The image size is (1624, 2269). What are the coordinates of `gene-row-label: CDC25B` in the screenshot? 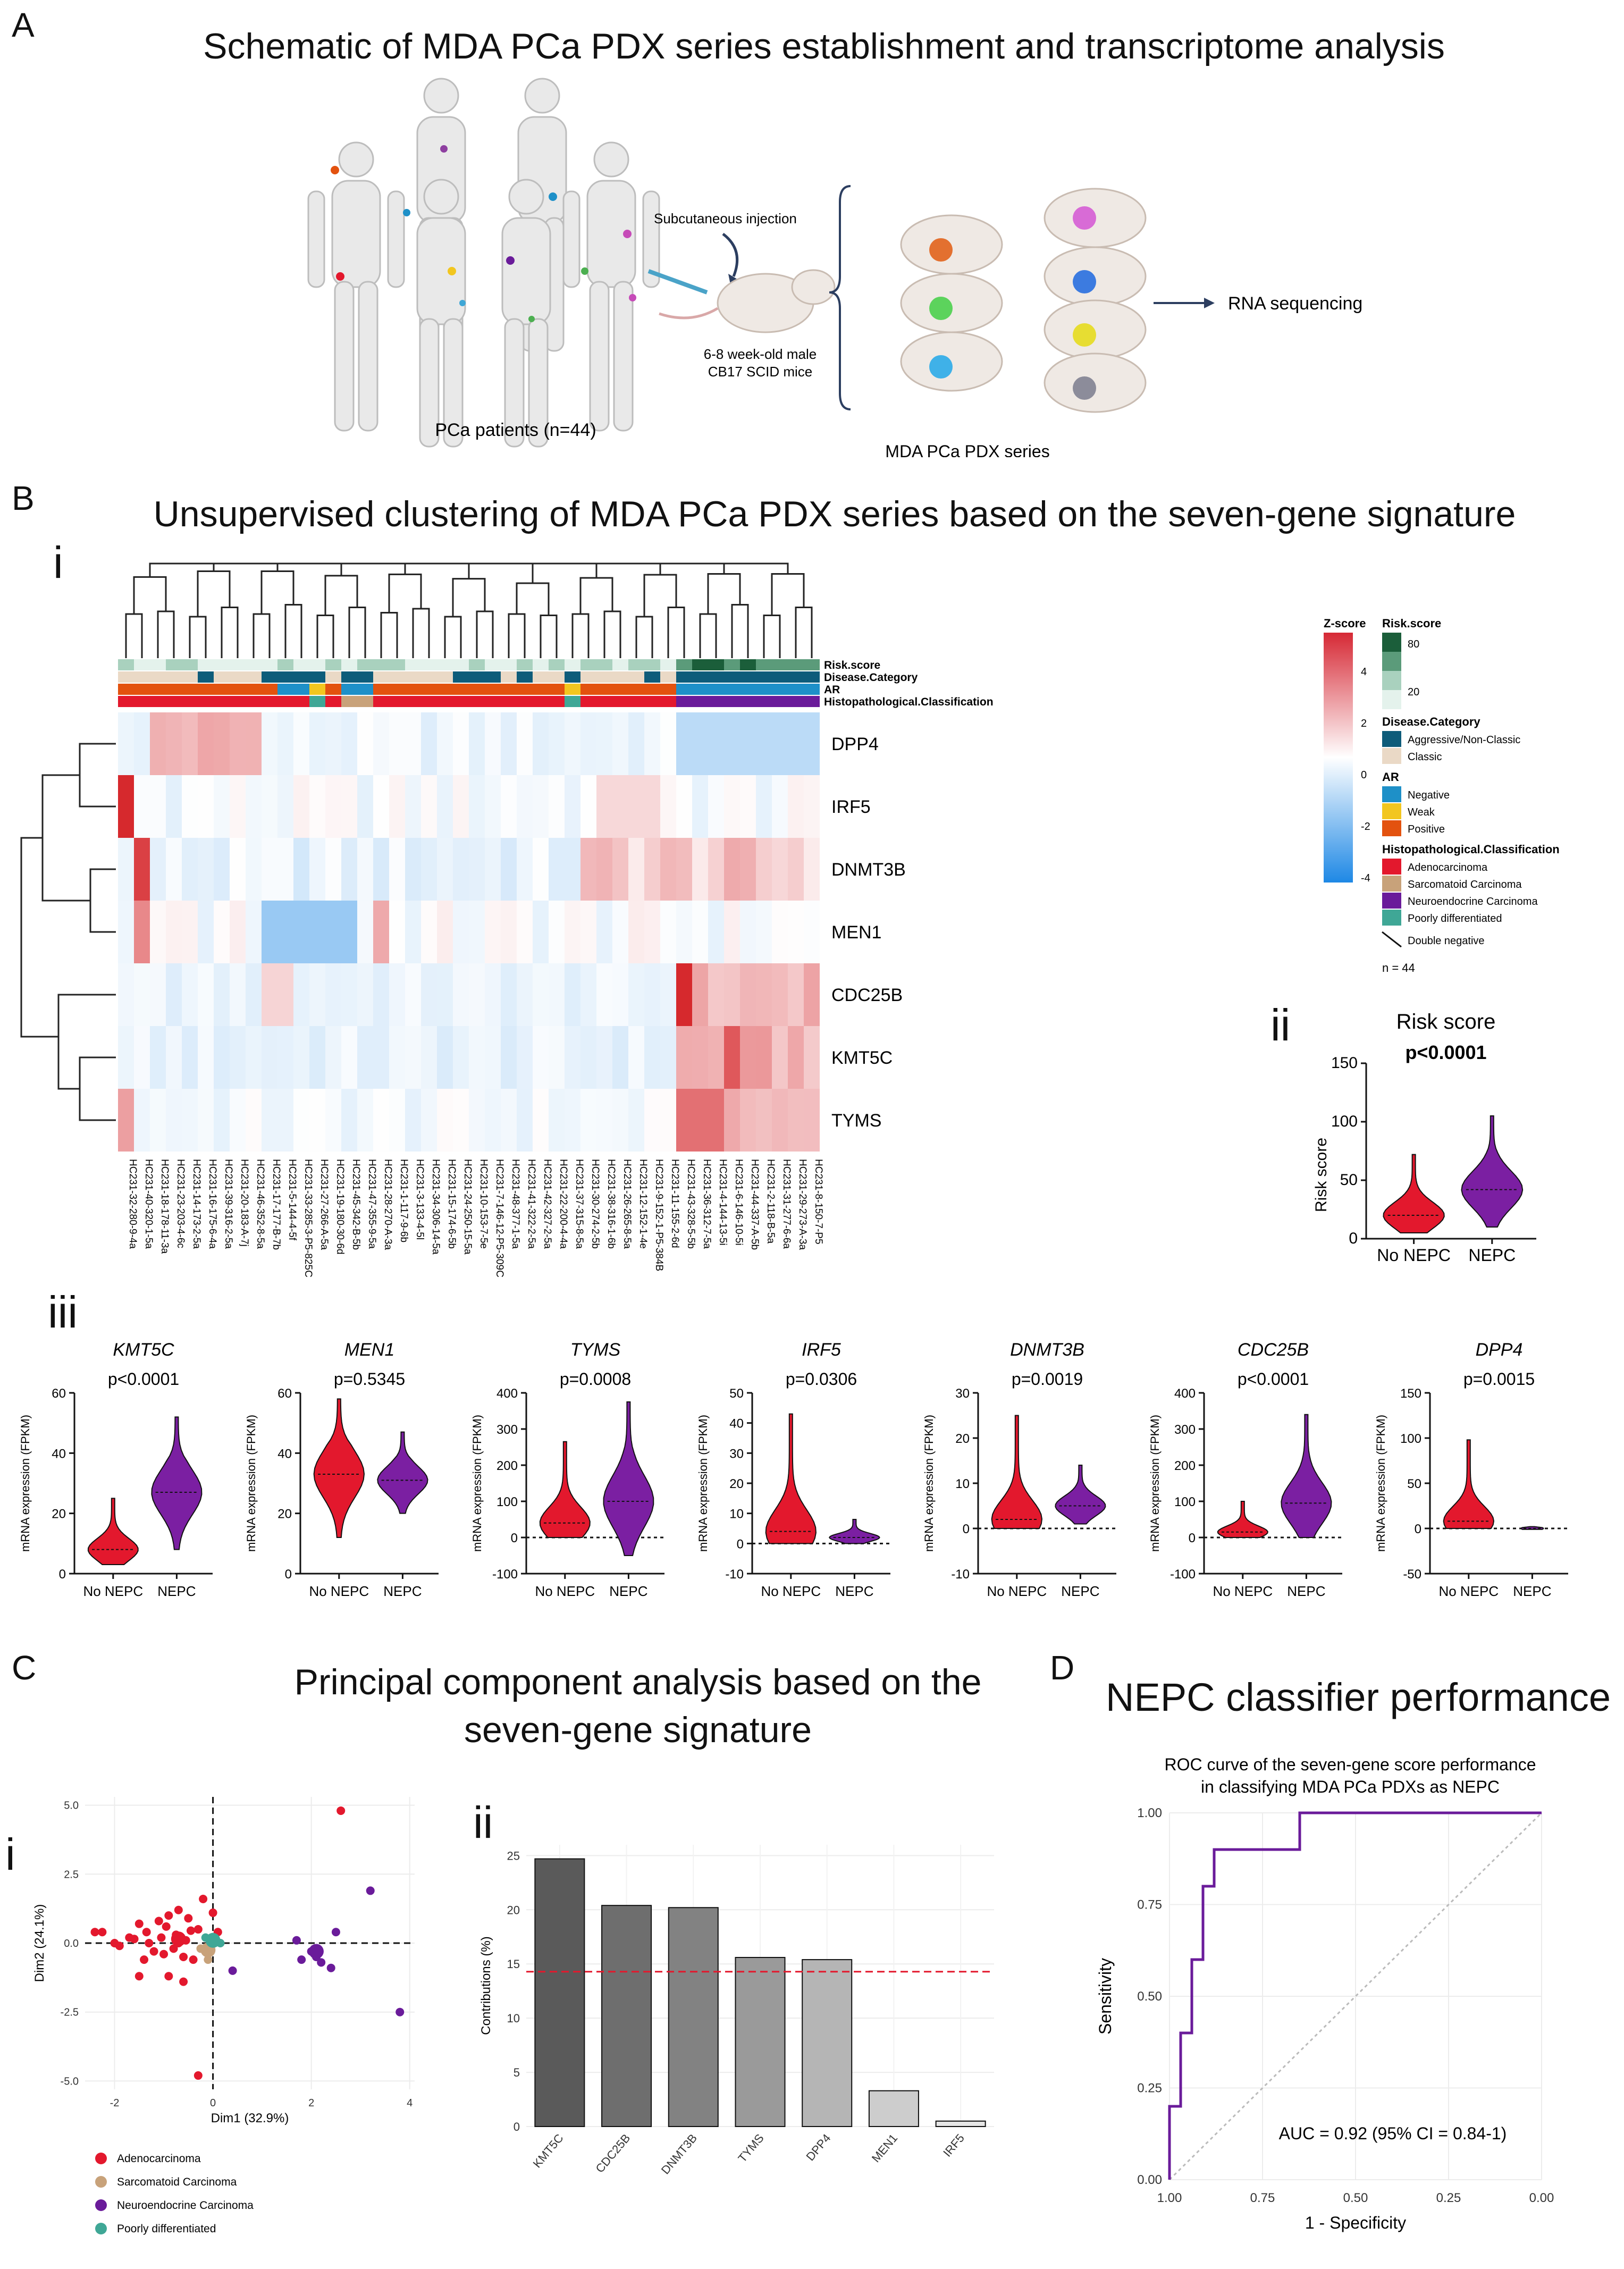 It's located at (867, 995).